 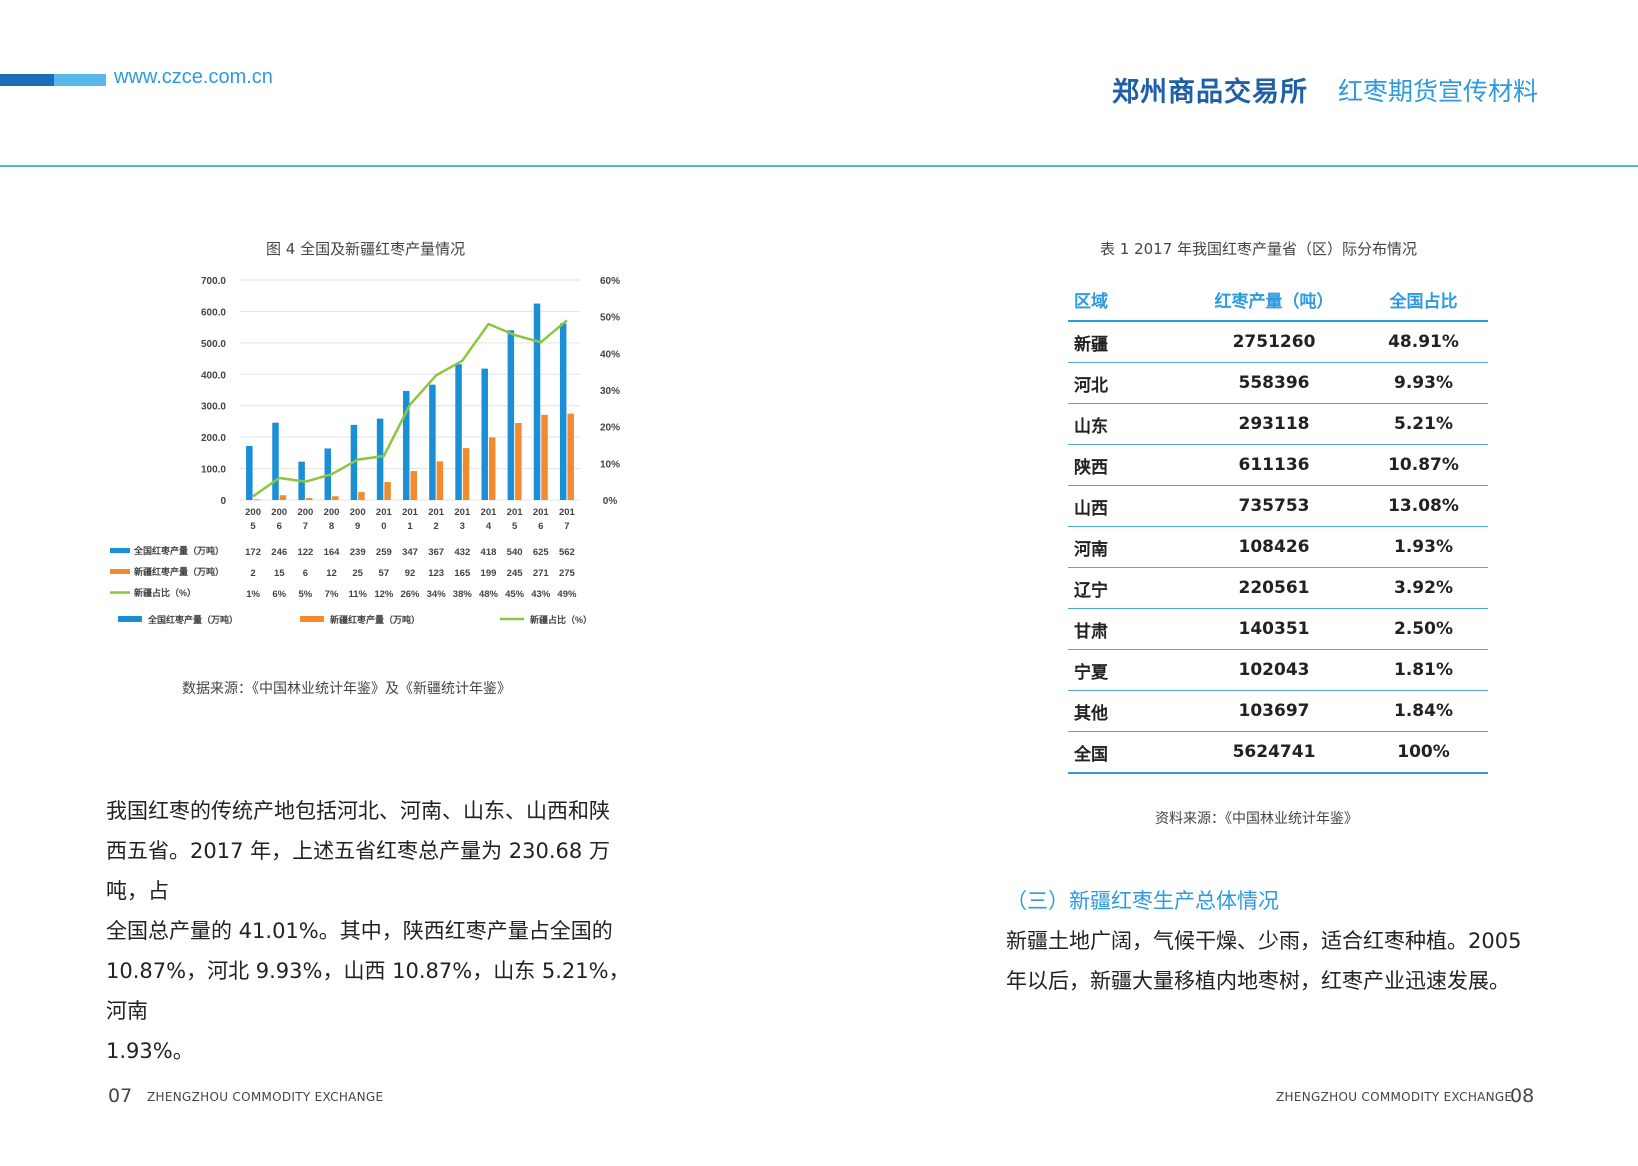 What do you see at coordinates (410, 594) in the screenshot?
I see `data-label: 26%` at bounding box center [410, 594].